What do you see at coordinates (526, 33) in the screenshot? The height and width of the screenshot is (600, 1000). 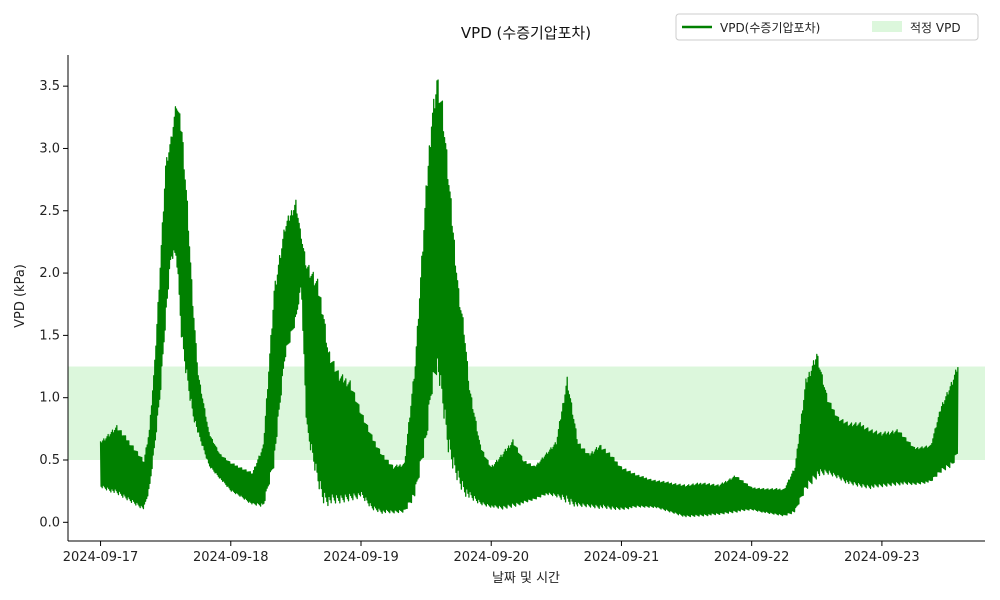 I see `chart-title: VPD (수증기압포차)` at bounding box center [526, 33].